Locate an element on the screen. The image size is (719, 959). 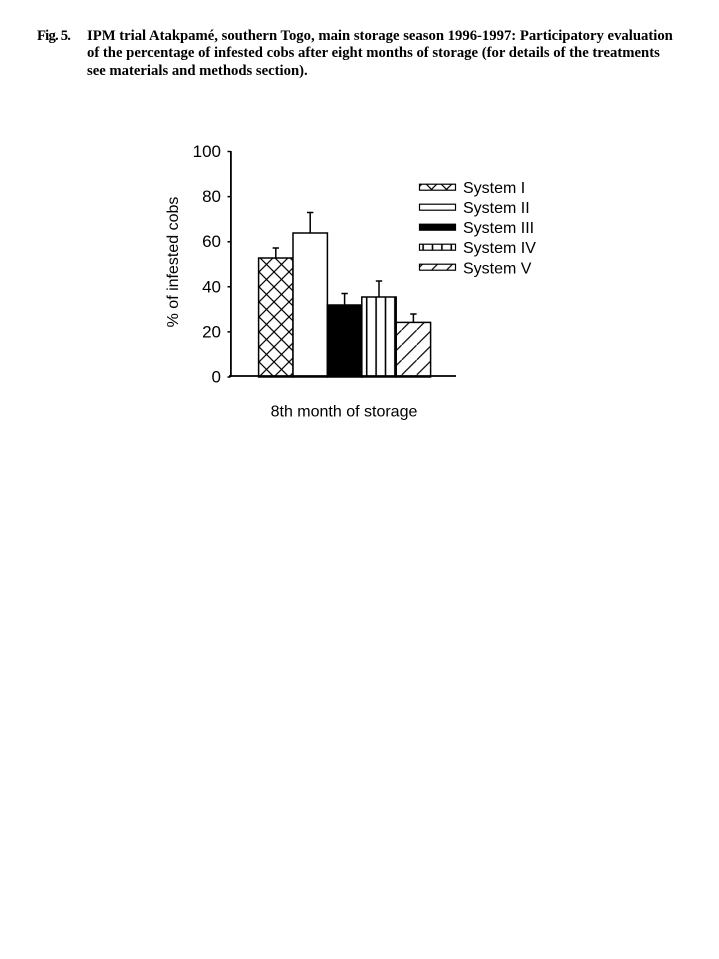
svg-text: System IV is located at coordinates (499, 248).